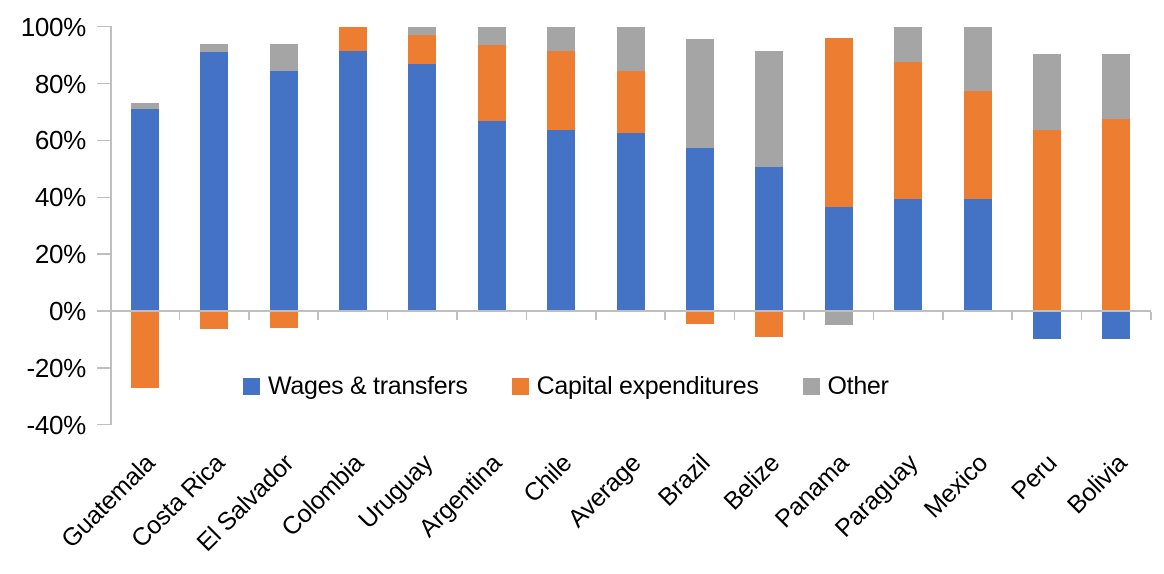  What do you see at coordinates (769, 239) in the screenshot?
I see `bar-segment-belize-s0` at bounding box center [769, 239].